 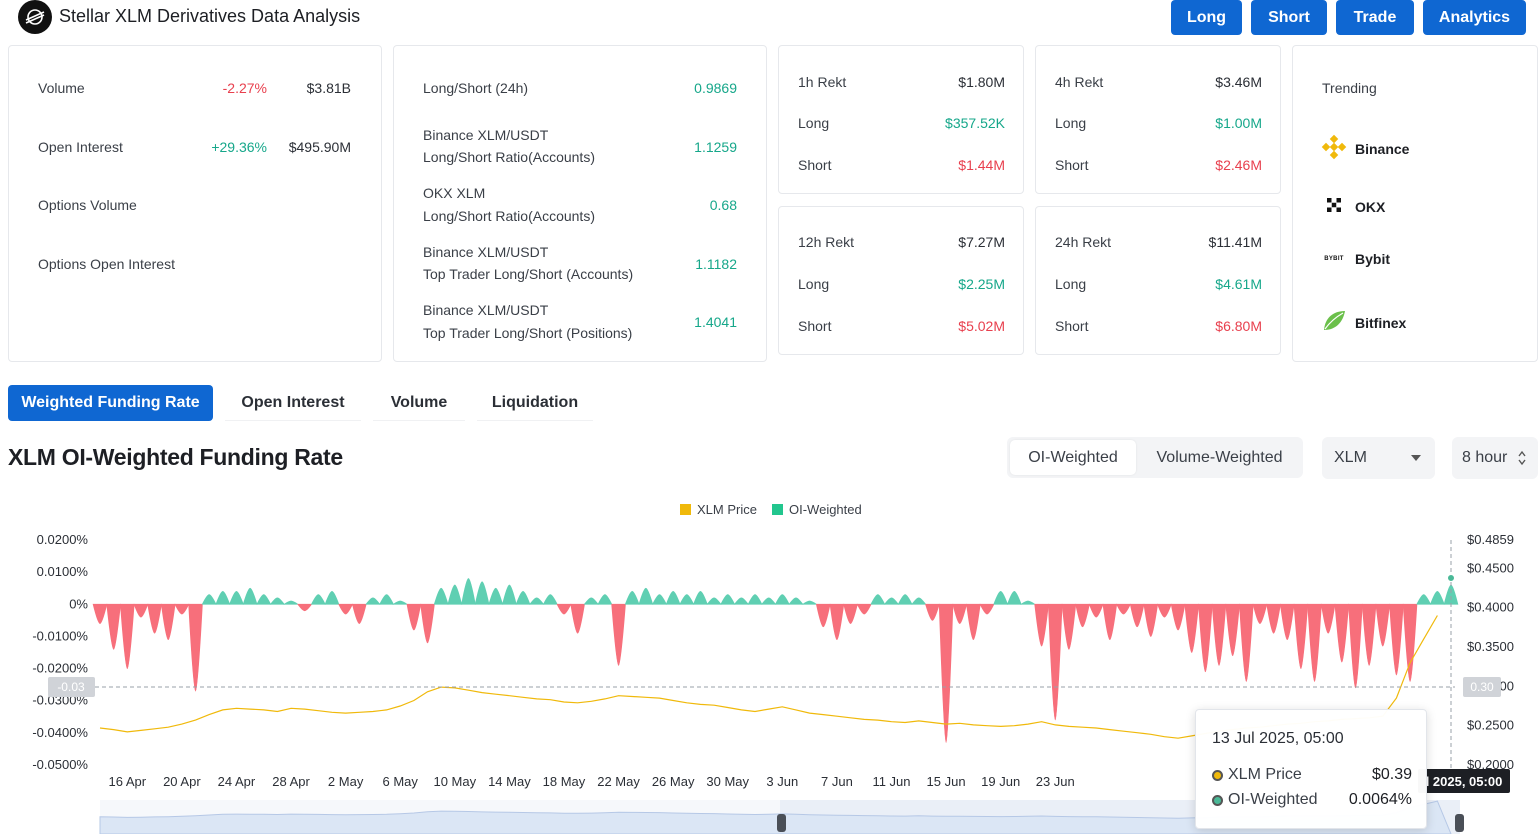 I want to click on short-button: Short, so click(x=1289, y=17).